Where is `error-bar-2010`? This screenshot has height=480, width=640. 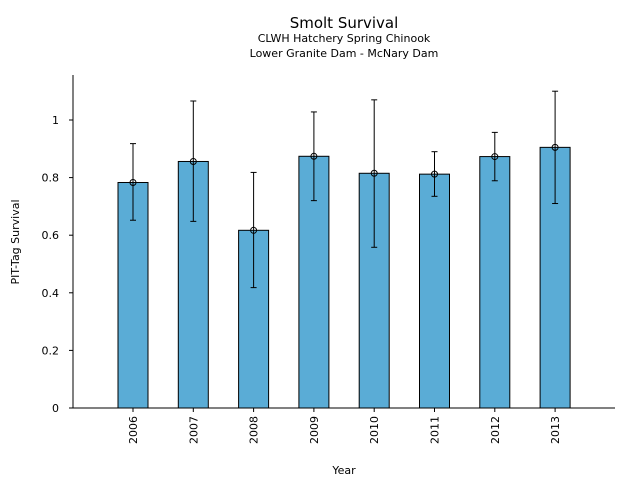 error-bar-2010 is located at coordinates (374, 173).